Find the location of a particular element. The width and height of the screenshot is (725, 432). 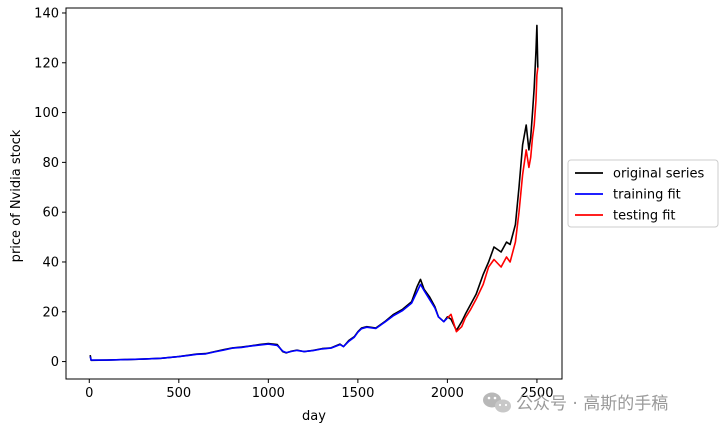

x-axis-label: day is located at coordinates (314, 416).